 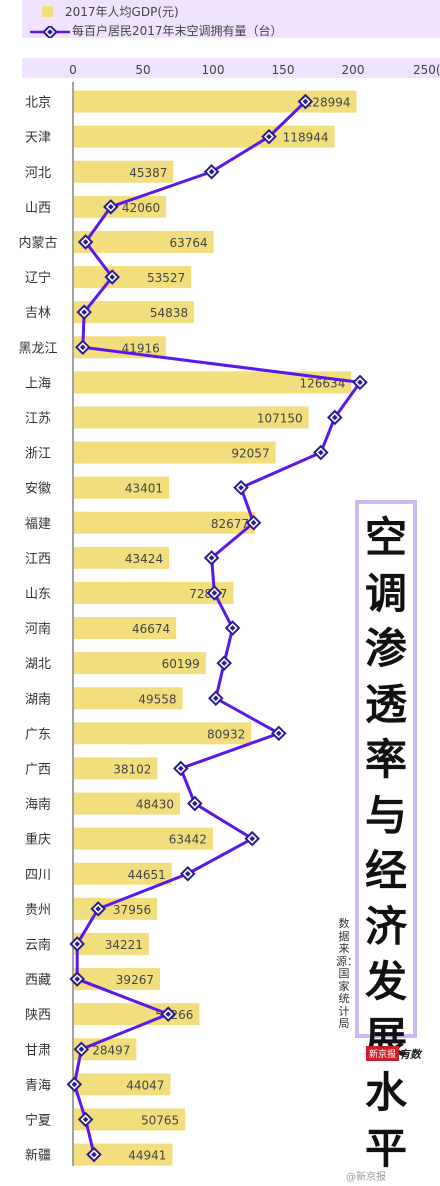 I want to click on province-label: 新疆, so click(x=38, y=1156).